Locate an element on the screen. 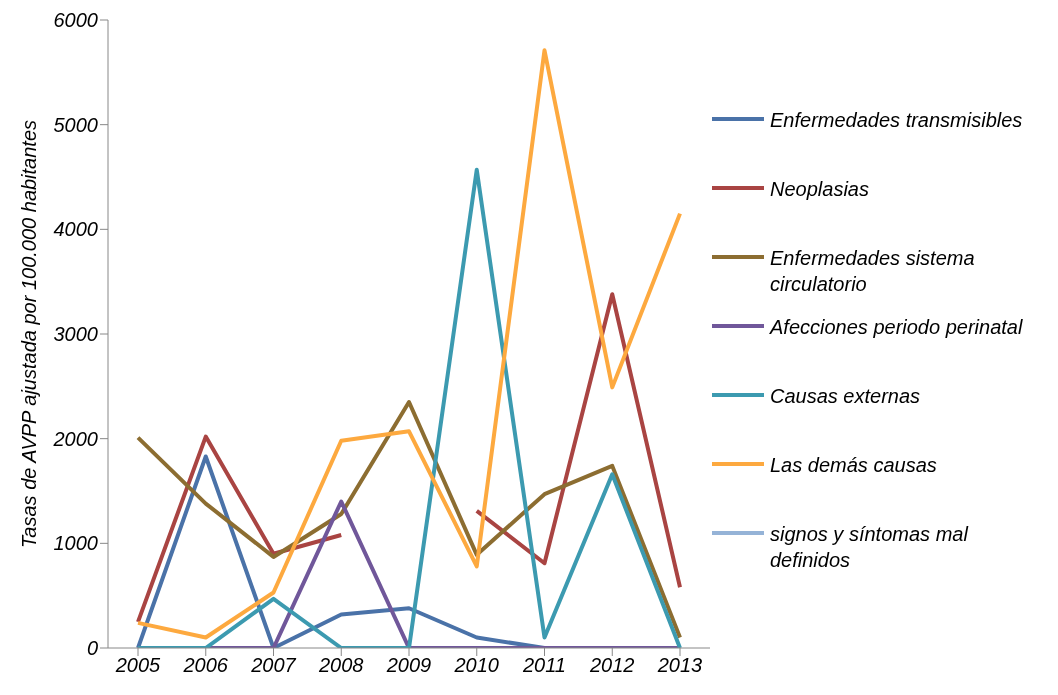 The image size is (1058, 695). y-tick-label: 2000 is located at coordinates (75, 438).